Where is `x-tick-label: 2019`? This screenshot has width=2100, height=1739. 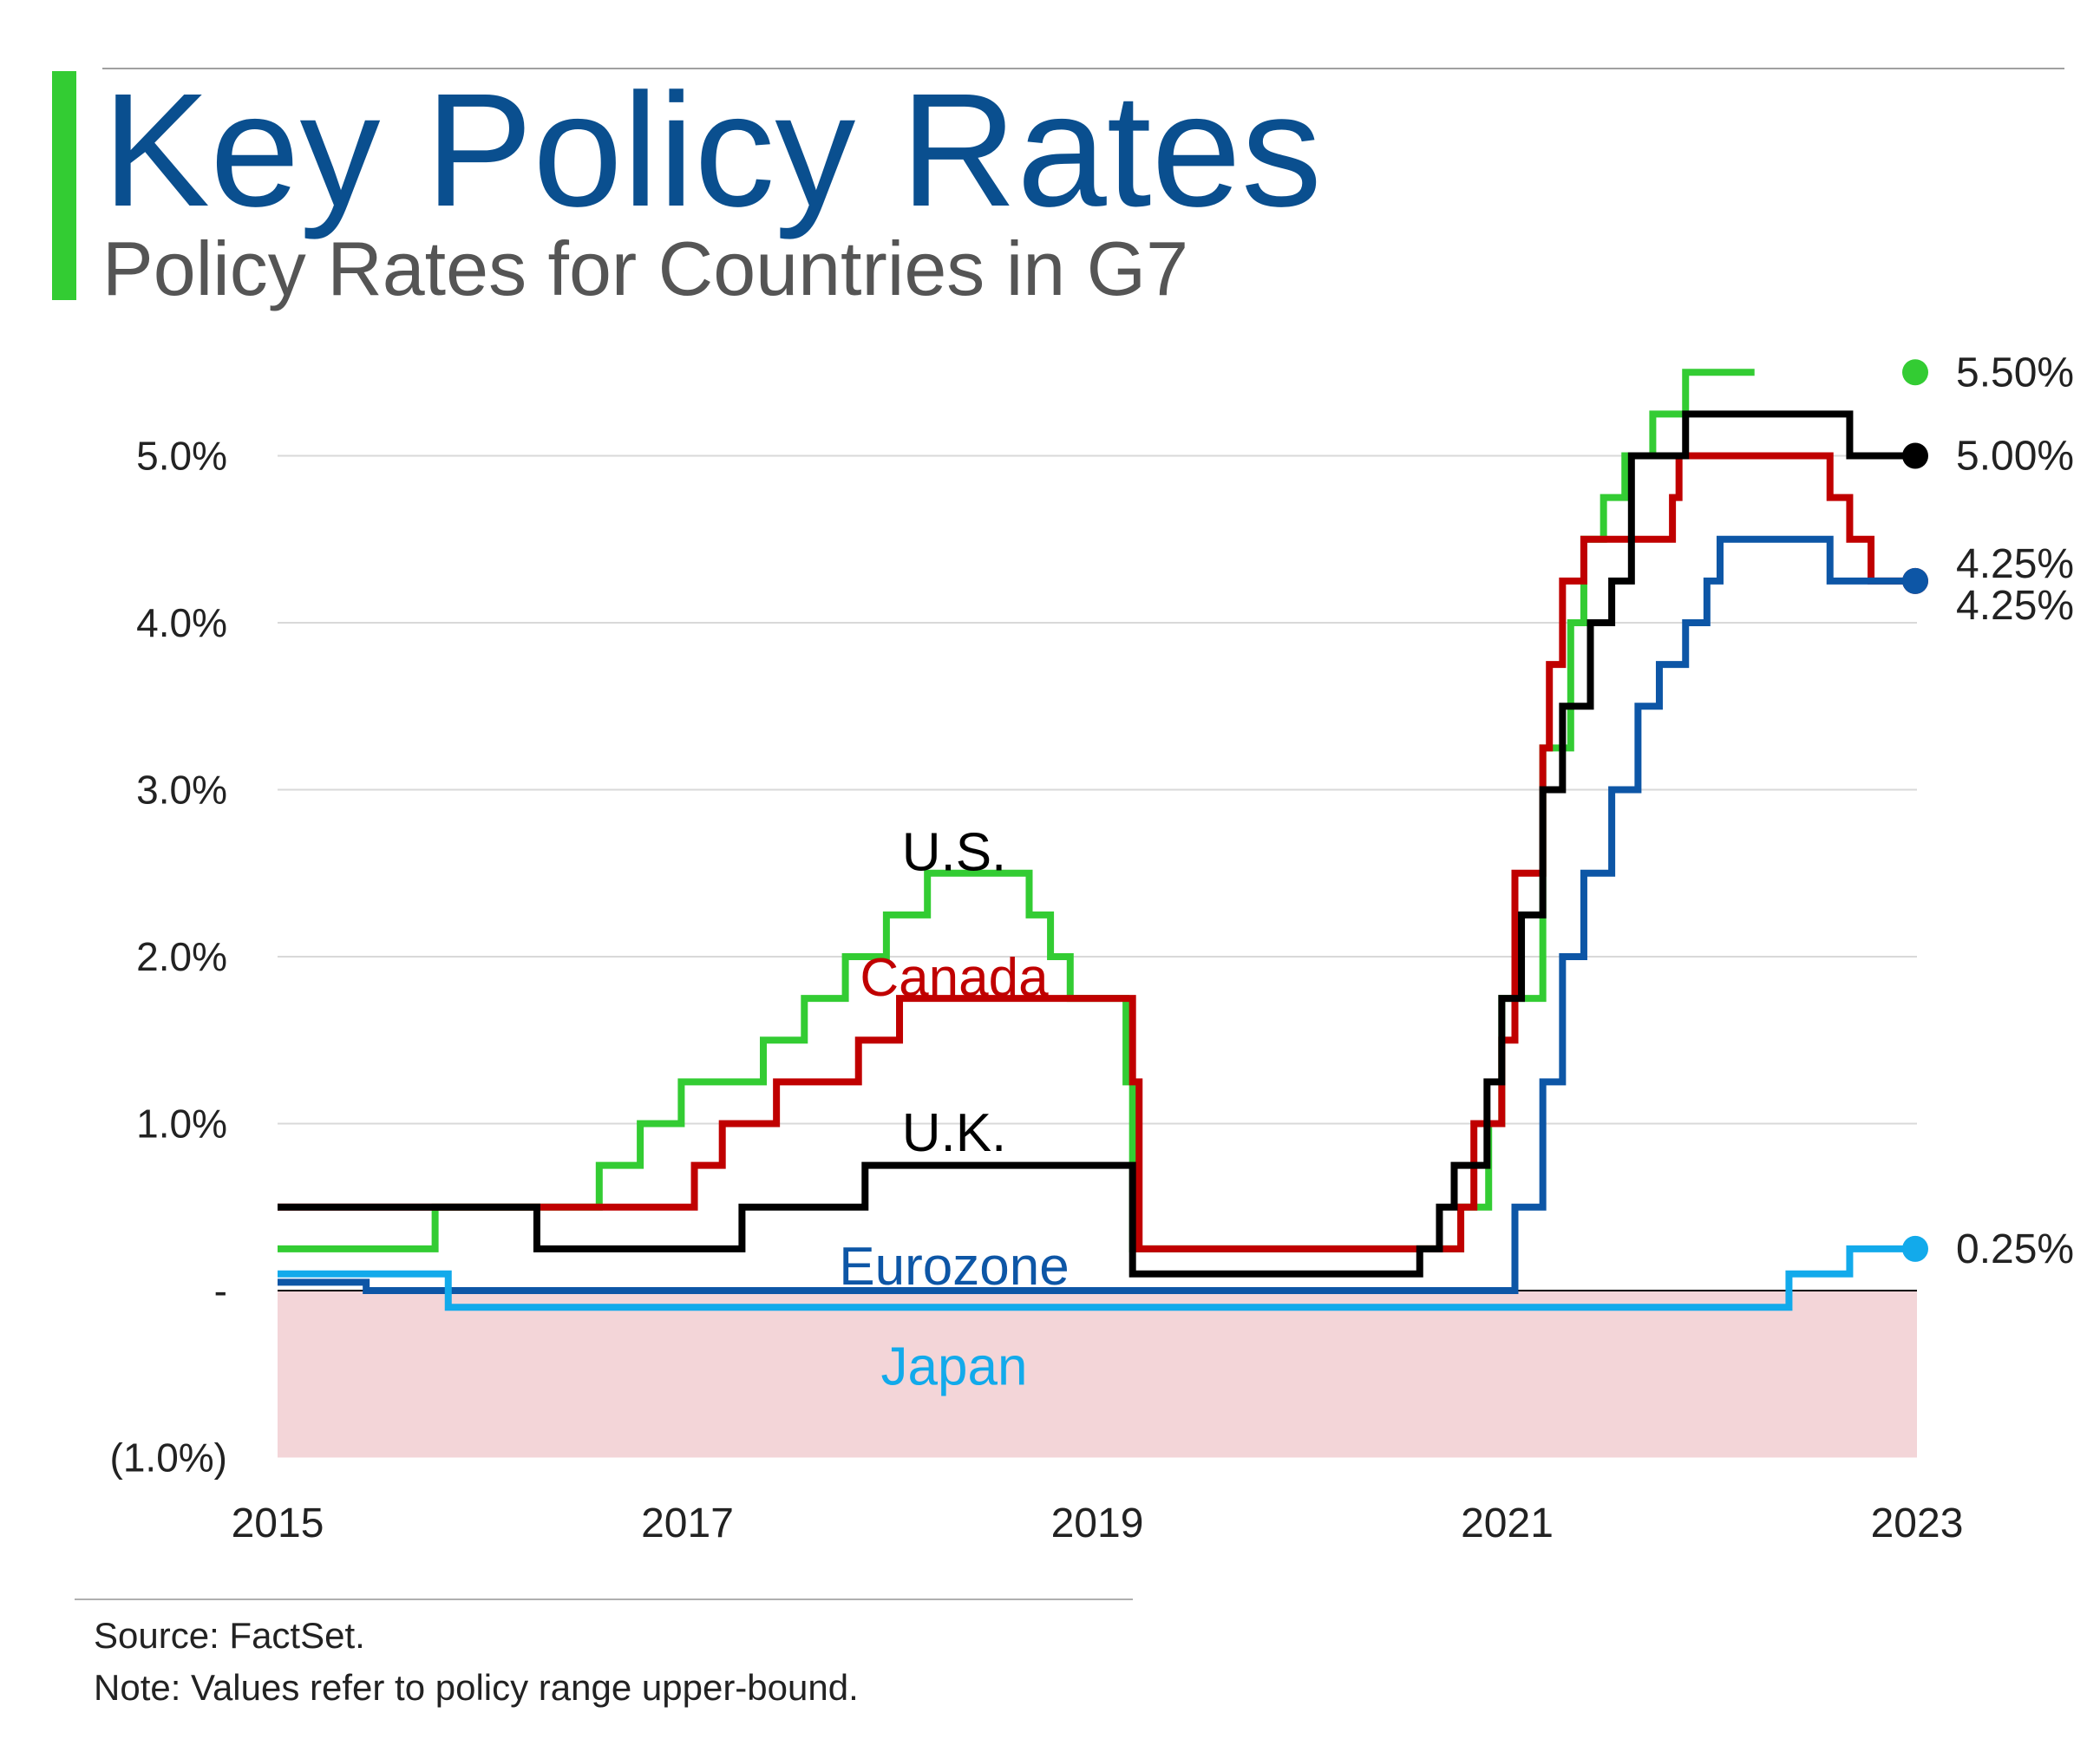 x-tick-label: 2019 is located at coordinates (1097, 1523).